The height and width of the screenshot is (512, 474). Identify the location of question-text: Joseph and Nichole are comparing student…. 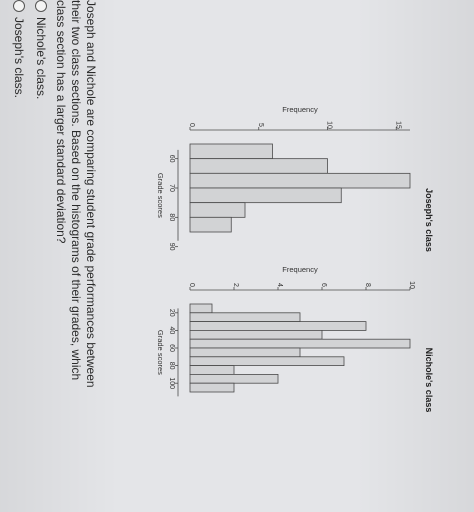
(76, 194).